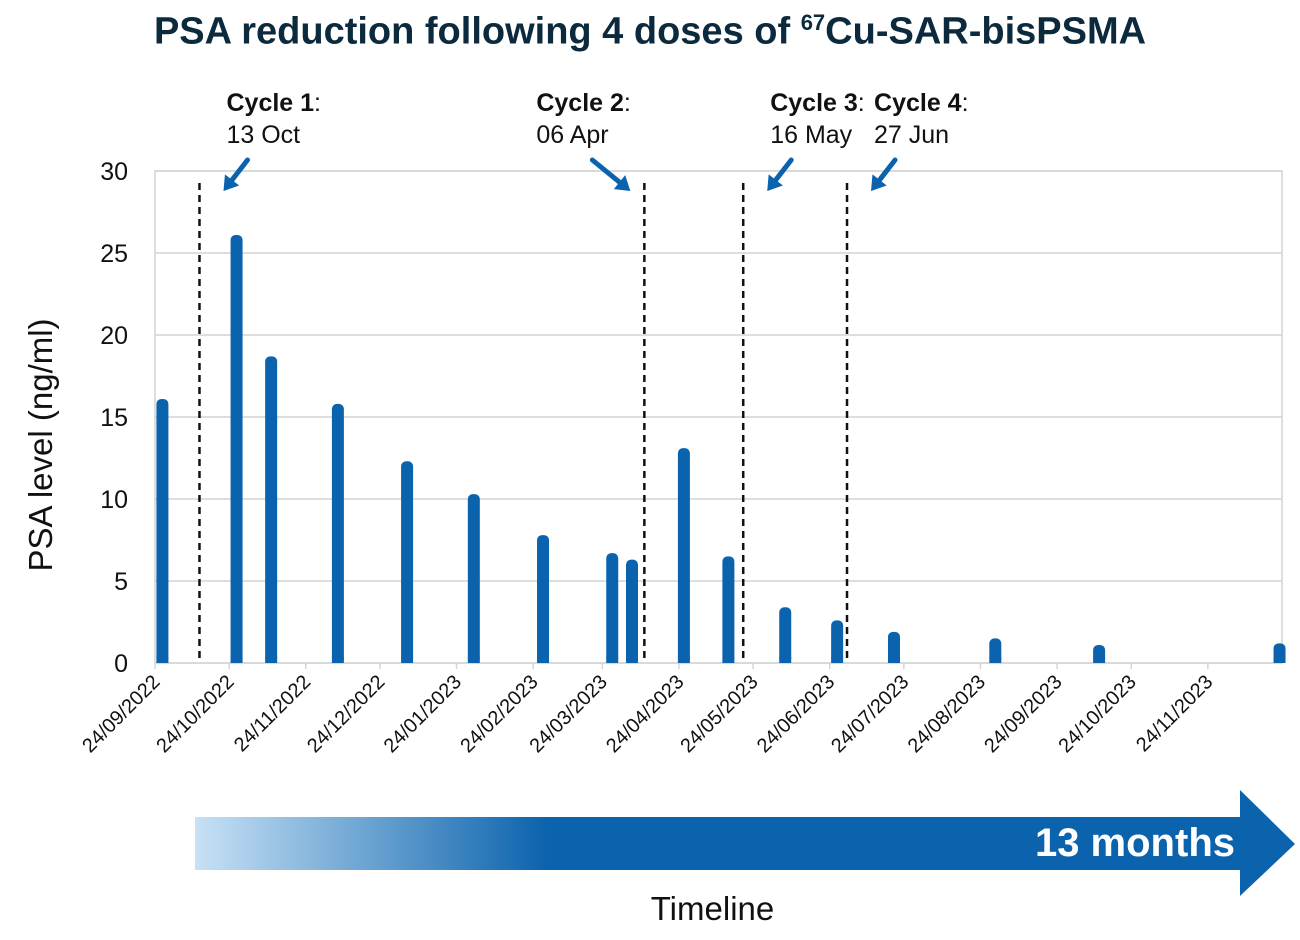  Describe the element at coordinates (263, 135) in the screenshot. I see `cycle-date-label: 13 Oct` at that location.